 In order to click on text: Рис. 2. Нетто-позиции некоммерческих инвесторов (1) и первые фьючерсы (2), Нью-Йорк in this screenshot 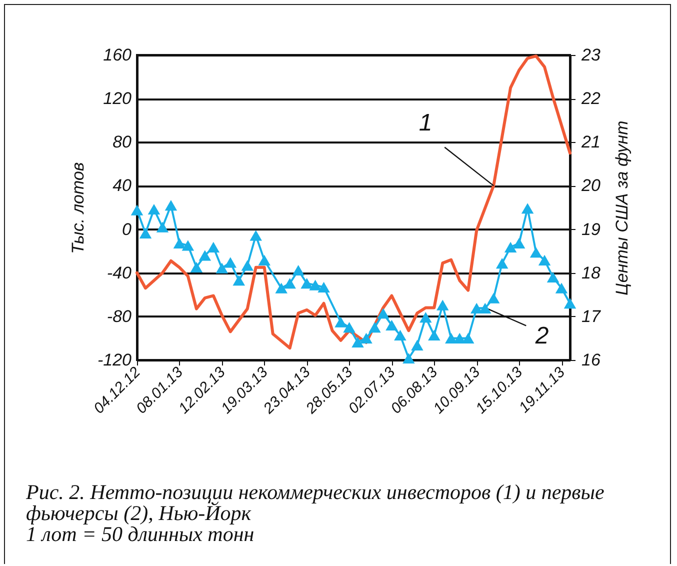, I will do `click(316, 502)`.